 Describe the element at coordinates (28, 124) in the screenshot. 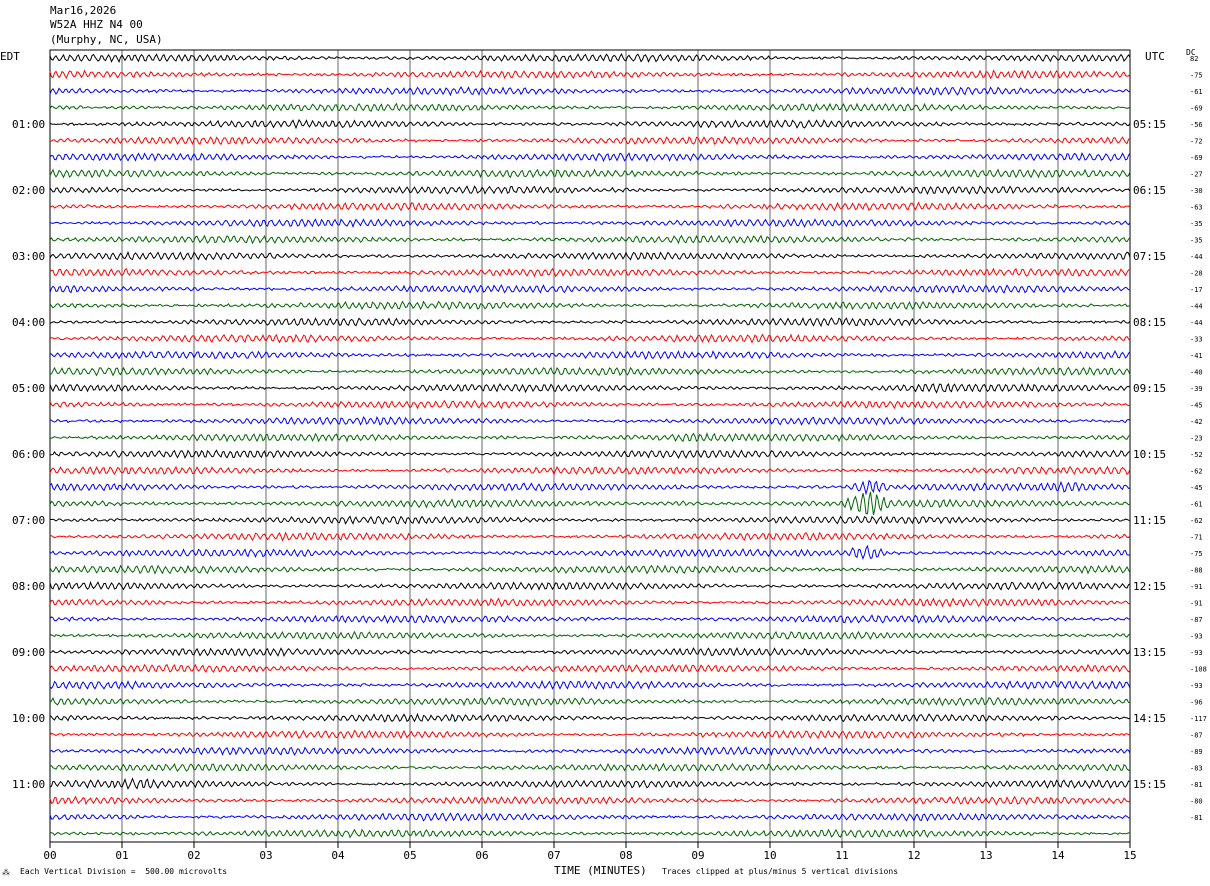

I see `left-hour-label: 01:00` at that location.